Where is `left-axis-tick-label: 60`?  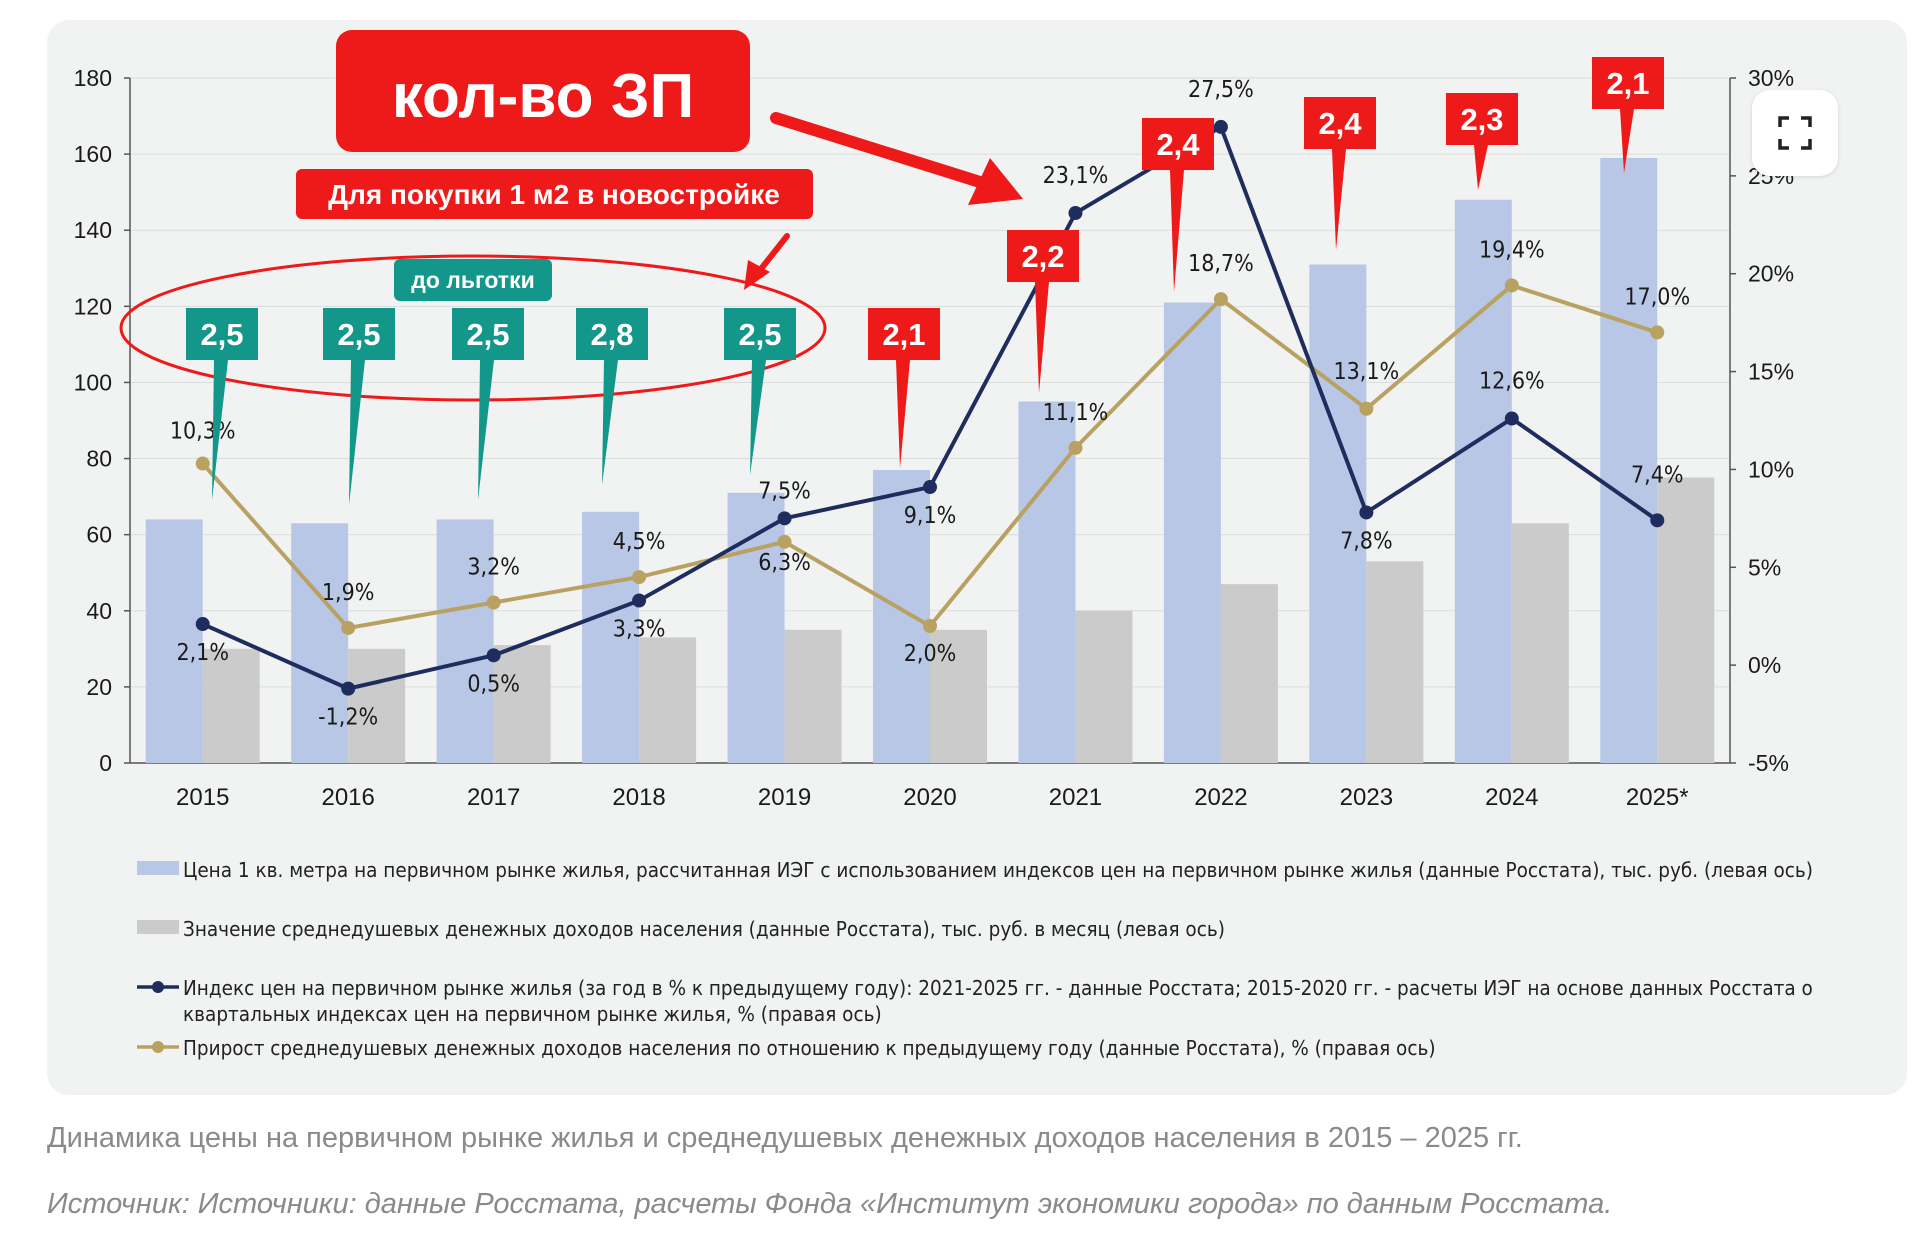
left-axis-tick-label: 60 is located at coordinates (99, 535).